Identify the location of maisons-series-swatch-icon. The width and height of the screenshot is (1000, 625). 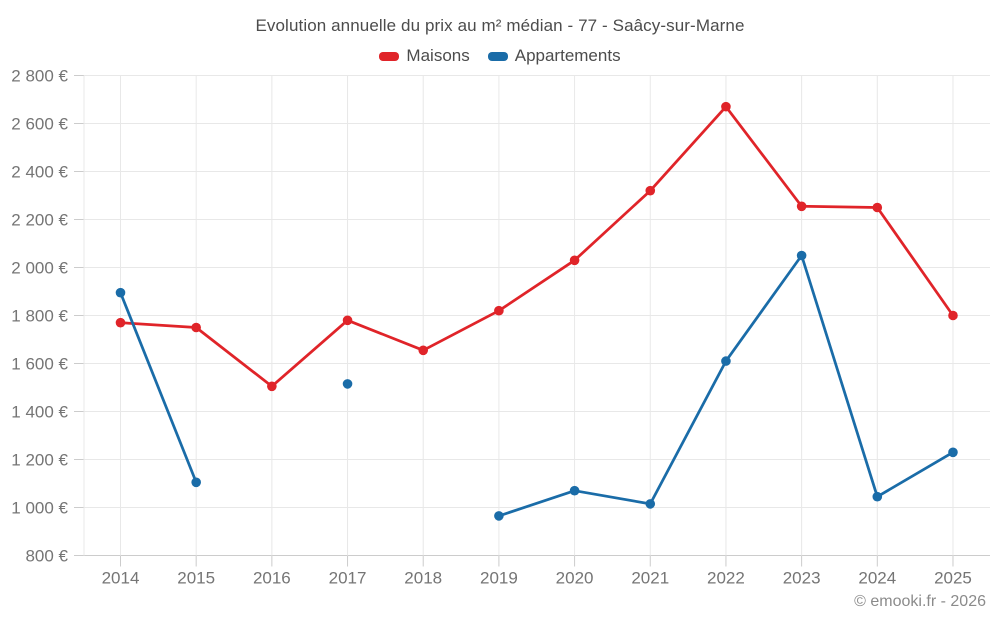
(389, 56).